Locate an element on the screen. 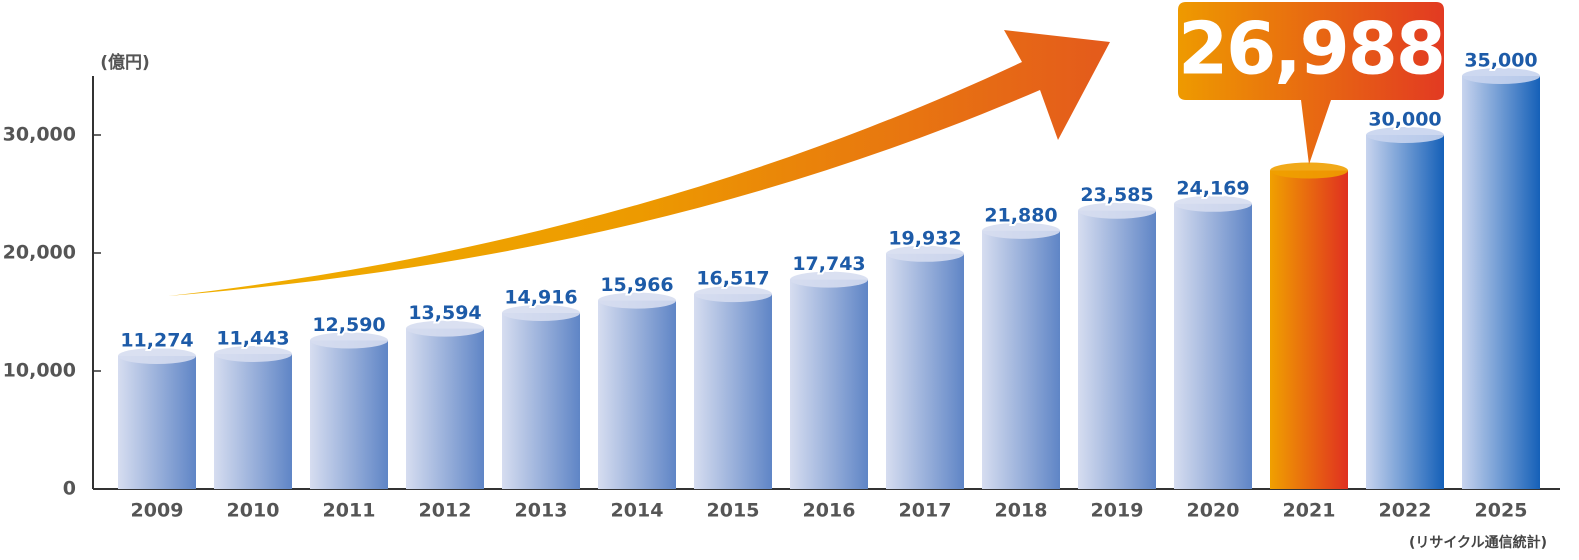 The image size is (1579, 560). value-label: 35,000 is located at coordinates (1500, 61).